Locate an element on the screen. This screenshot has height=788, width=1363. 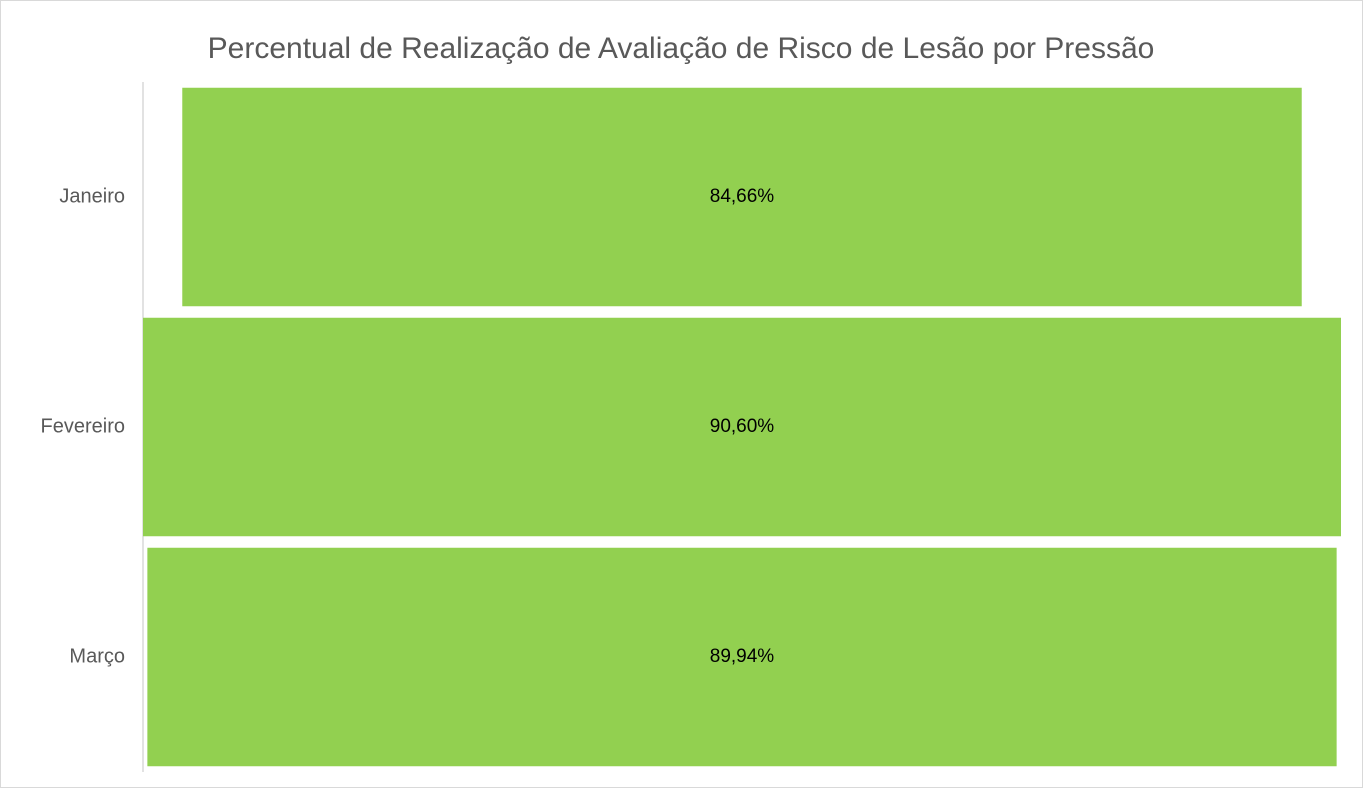
data-label: 89,94% is located at coordinates (742, 656).